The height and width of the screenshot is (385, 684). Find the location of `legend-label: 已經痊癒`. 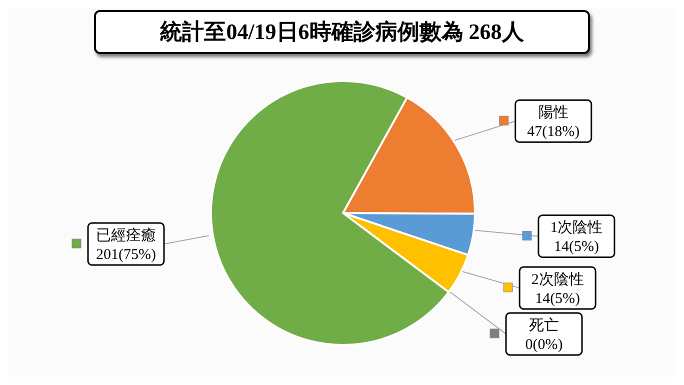

legend-label: 已經痊癒 is located at coordinates (126, 235).